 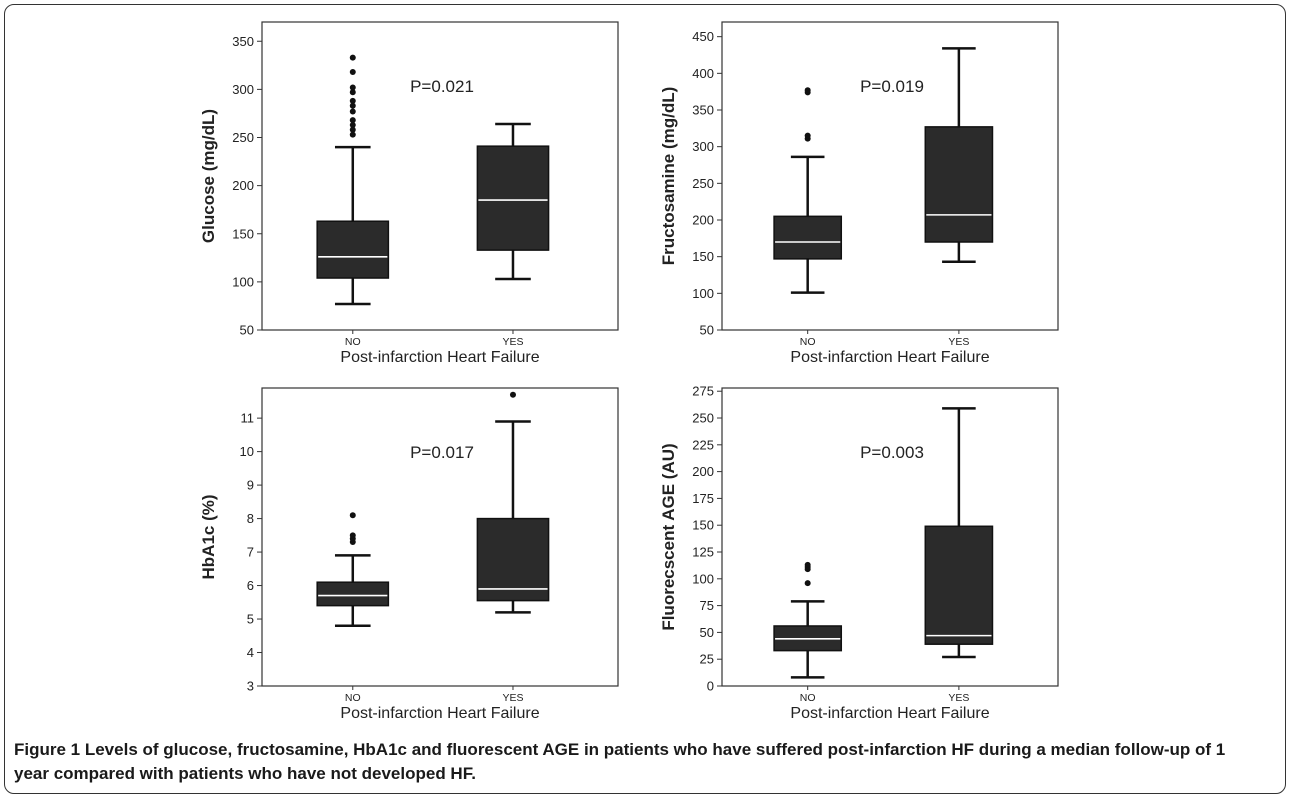 I want to click on y-tick-label: 9, so click(x=250, y=485).